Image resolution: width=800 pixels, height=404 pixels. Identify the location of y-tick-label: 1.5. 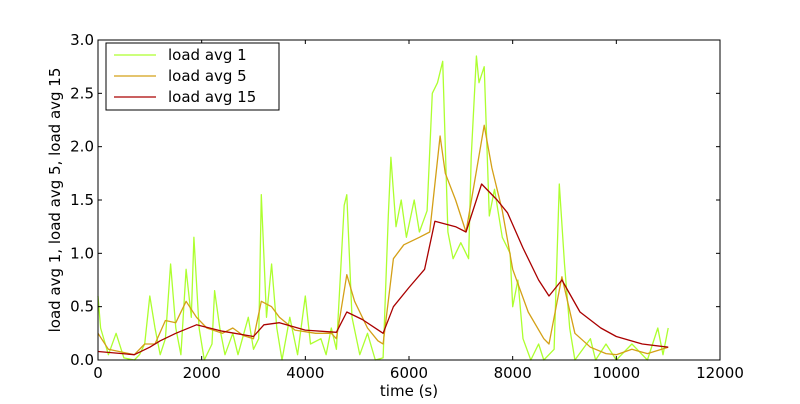
(82, 200).